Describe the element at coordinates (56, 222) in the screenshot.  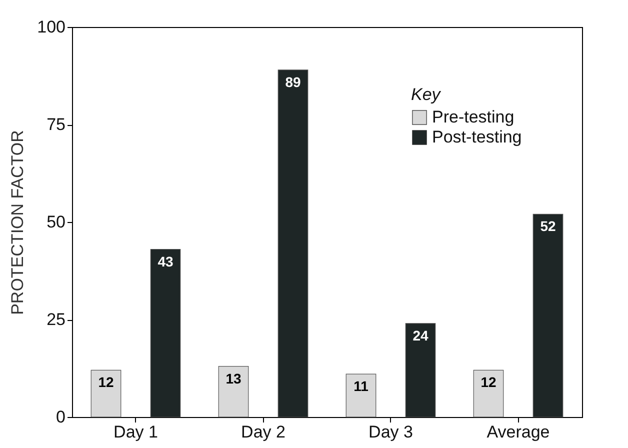
I see `y-tick-label: 50` at that location.